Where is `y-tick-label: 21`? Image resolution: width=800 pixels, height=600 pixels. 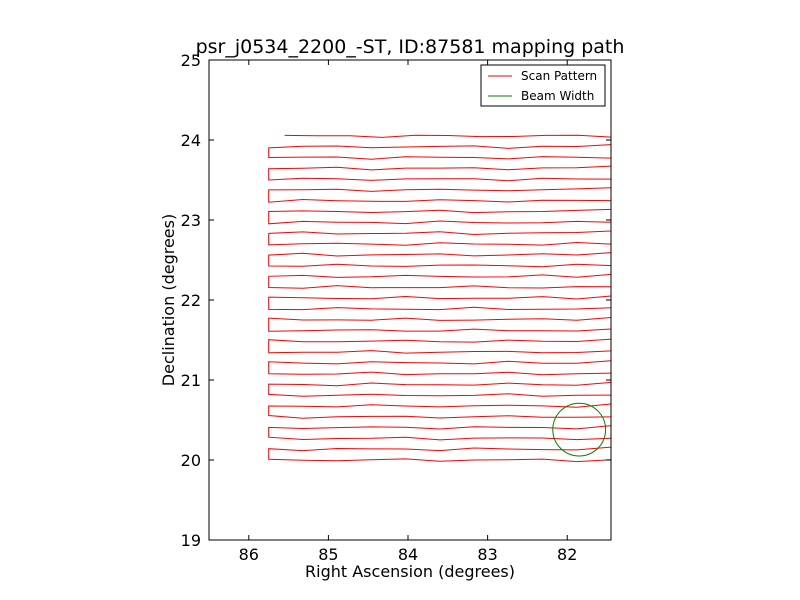 y-tick-label: 21 is located at coordinates (191, 380).